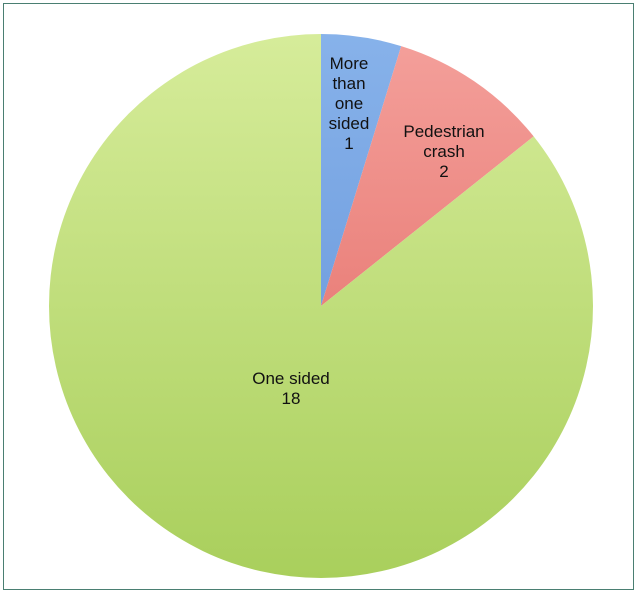 Image resolution: width=639 pixels, height=593 pixels. I want to click on slice-label-pedestrian-crash: Pedestrian crash 2, so click(443, 151).